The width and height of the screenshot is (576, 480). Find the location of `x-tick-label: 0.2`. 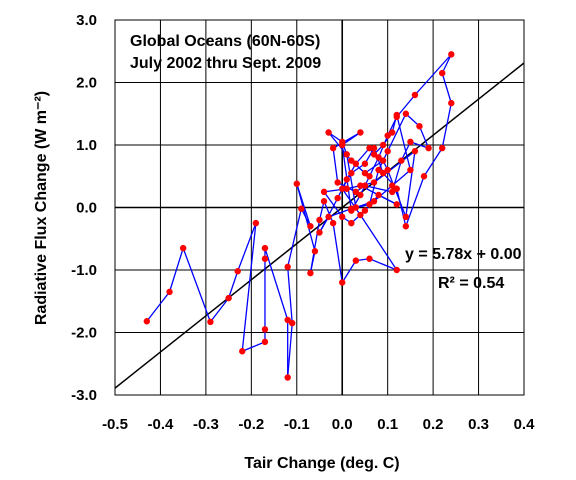

x-tick-label: 0.2 is located at coordinates (433, 424).